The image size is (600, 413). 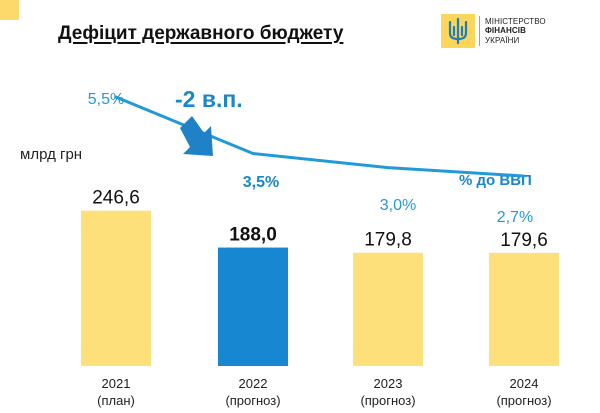 What do you see at coordinates (388, 383) in the screenshot?
I see `x-tick-label-2023: 2023` at bounding box center [388, 383].